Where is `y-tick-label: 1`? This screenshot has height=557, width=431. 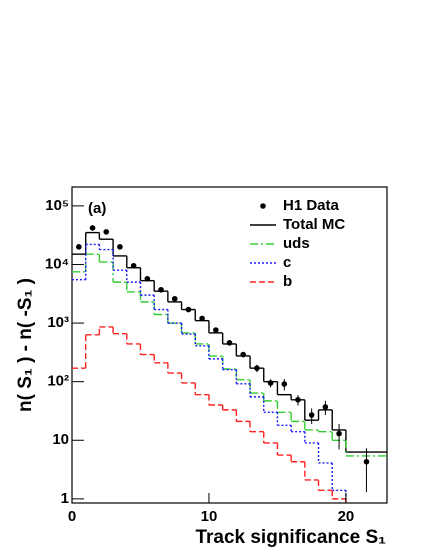
y-tick-label: 1 is located at coordinates (65, 498).